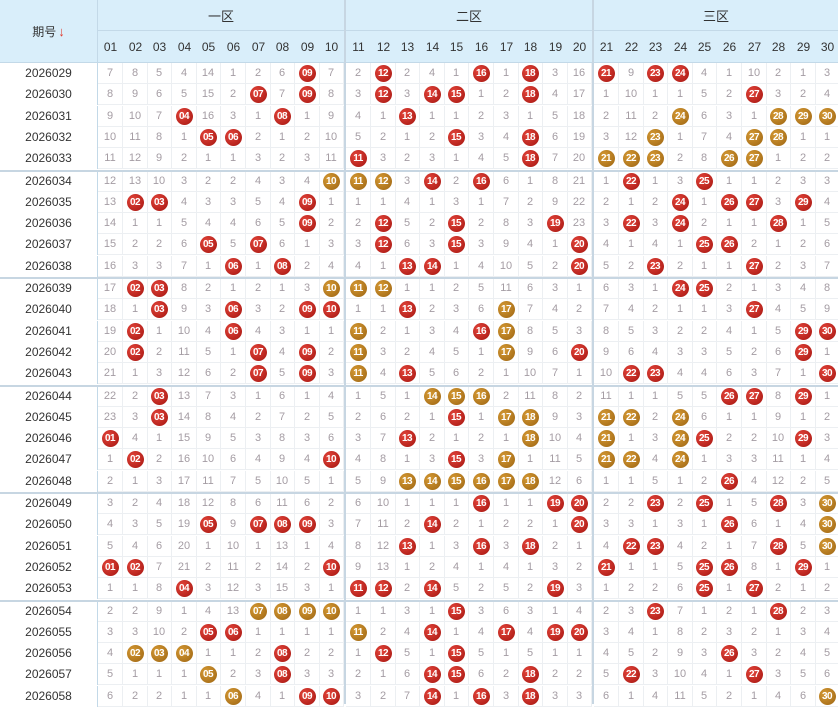  Describe the element at coordinates (432, 524) in the screenshot. I see `drawn-number-cell: 14` at that location.